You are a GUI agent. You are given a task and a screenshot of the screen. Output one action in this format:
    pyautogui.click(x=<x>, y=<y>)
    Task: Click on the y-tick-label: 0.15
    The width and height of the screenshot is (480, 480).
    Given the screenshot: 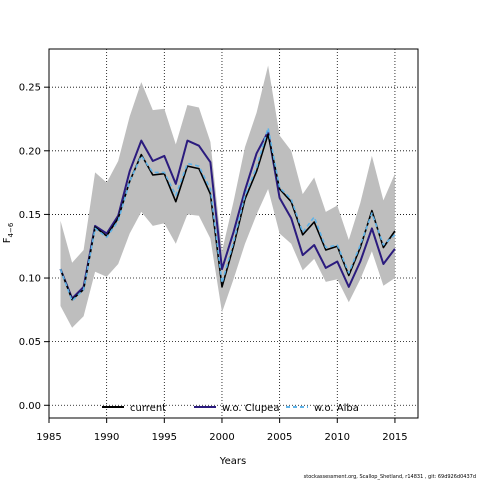 What is the action you would take?
    pyautogui.click(x=30, y=215)
    